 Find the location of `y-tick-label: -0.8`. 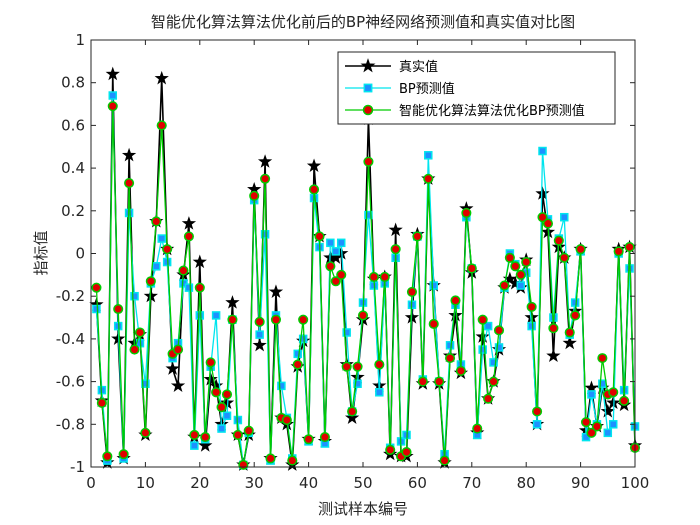

y-tick-label: -0.8 is located at coordinates (70, 424).